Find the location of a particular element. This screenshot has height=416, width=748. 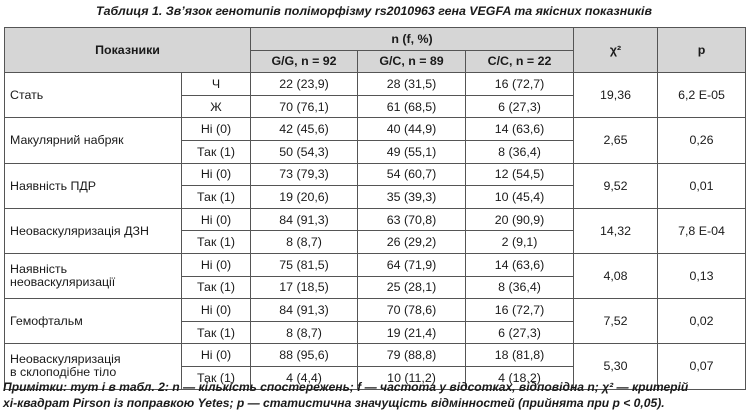

table-row: Так (1) 4 (4,4) 10 (11,2) 4 (18,2) is located at coordinates (375, 377).